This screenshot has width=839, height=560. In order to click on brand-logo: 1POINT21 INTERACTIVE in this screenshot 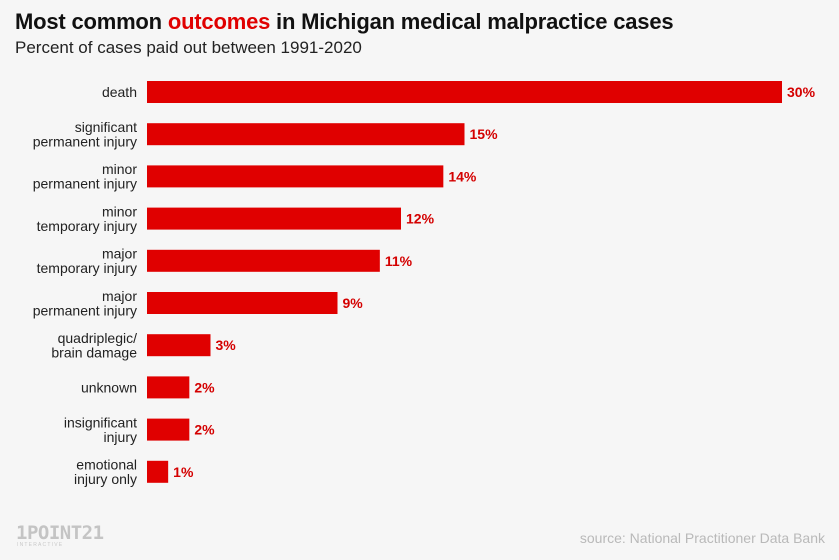, I will do `click(60, 535)`.